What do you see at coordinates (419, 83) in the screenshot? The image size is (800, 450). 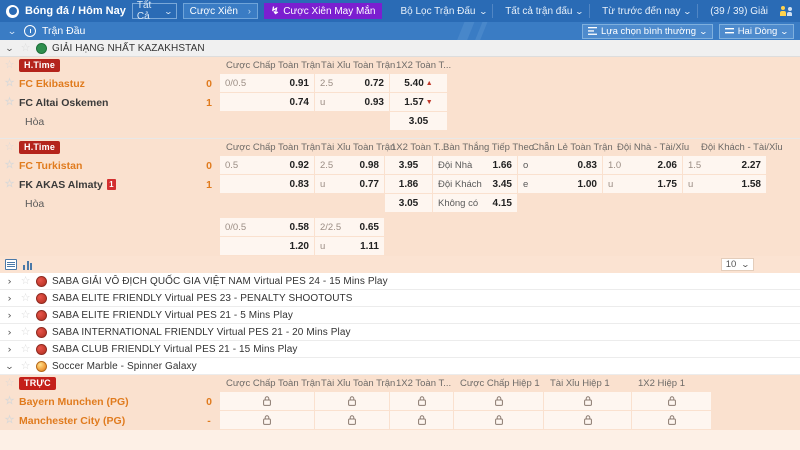 I see `1x2-home-cell: 5.40 ▲` at bounding box center [419, 83].